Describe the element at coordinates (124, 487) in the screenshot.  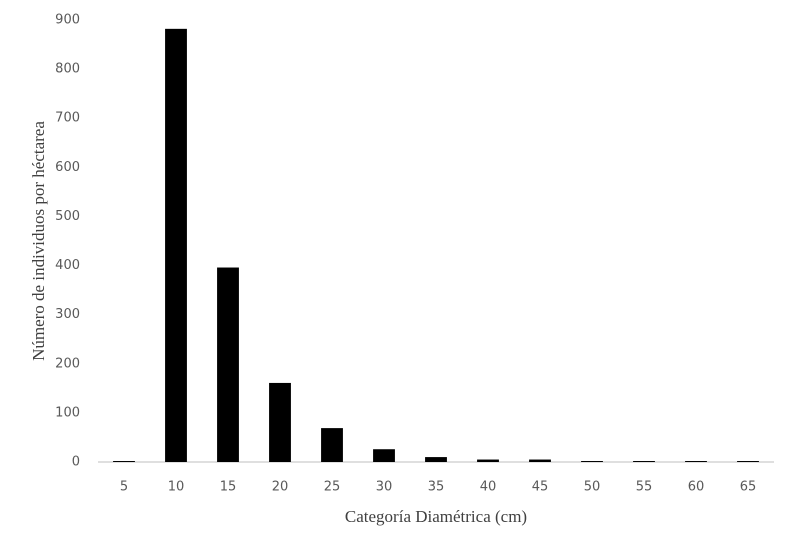
I see `x-tick-label: 5` at that location.